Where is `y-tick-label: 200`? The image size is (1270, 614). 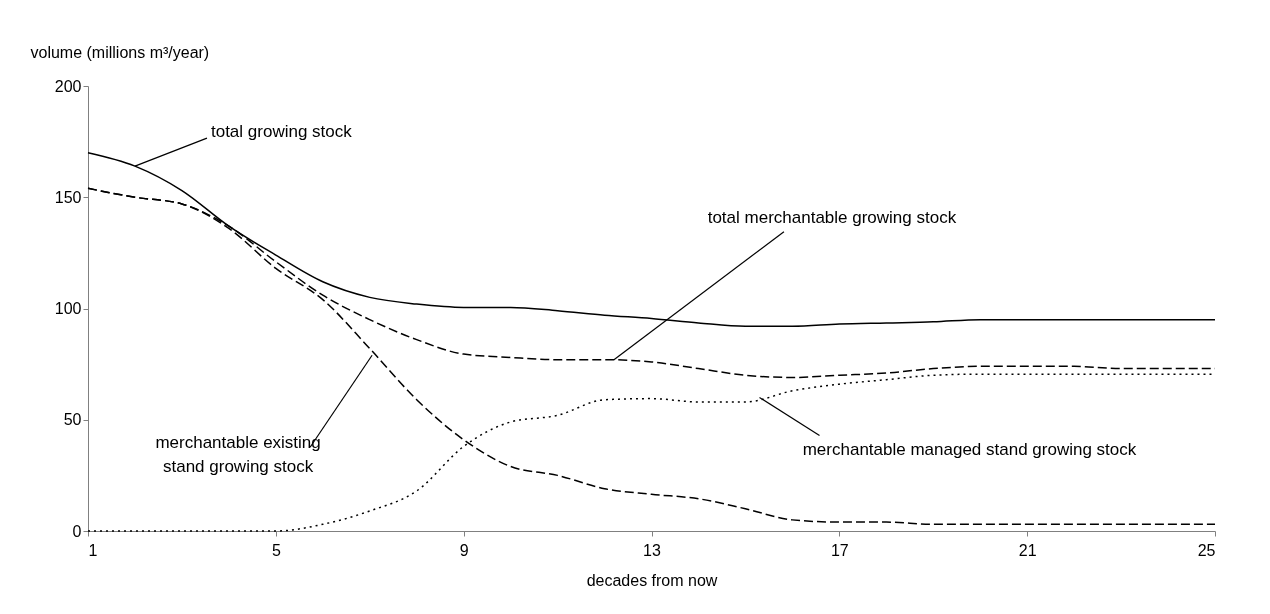 y-tick-label: 200 is located at coordinates (68, 86).